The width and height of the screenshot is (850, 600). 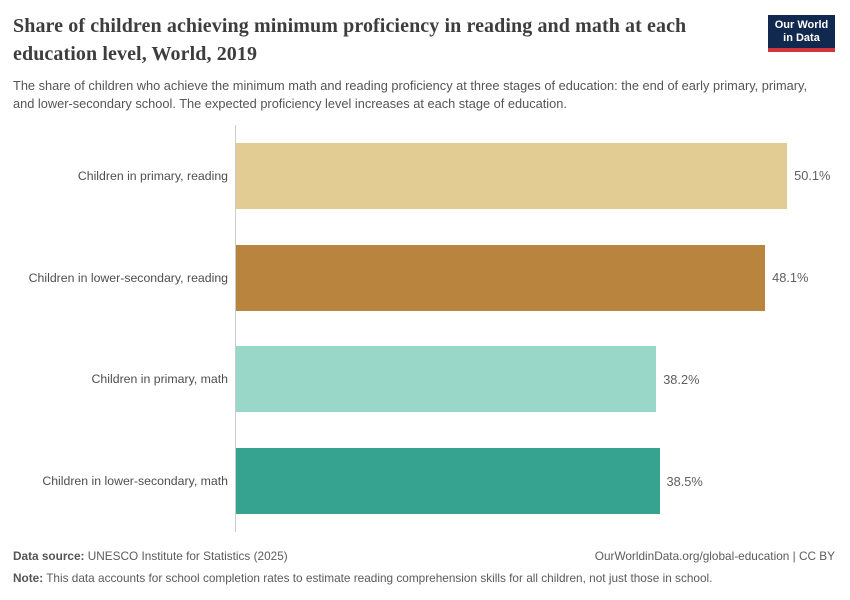 I want to click on bar-primary-math, so click(x=446, y=379).